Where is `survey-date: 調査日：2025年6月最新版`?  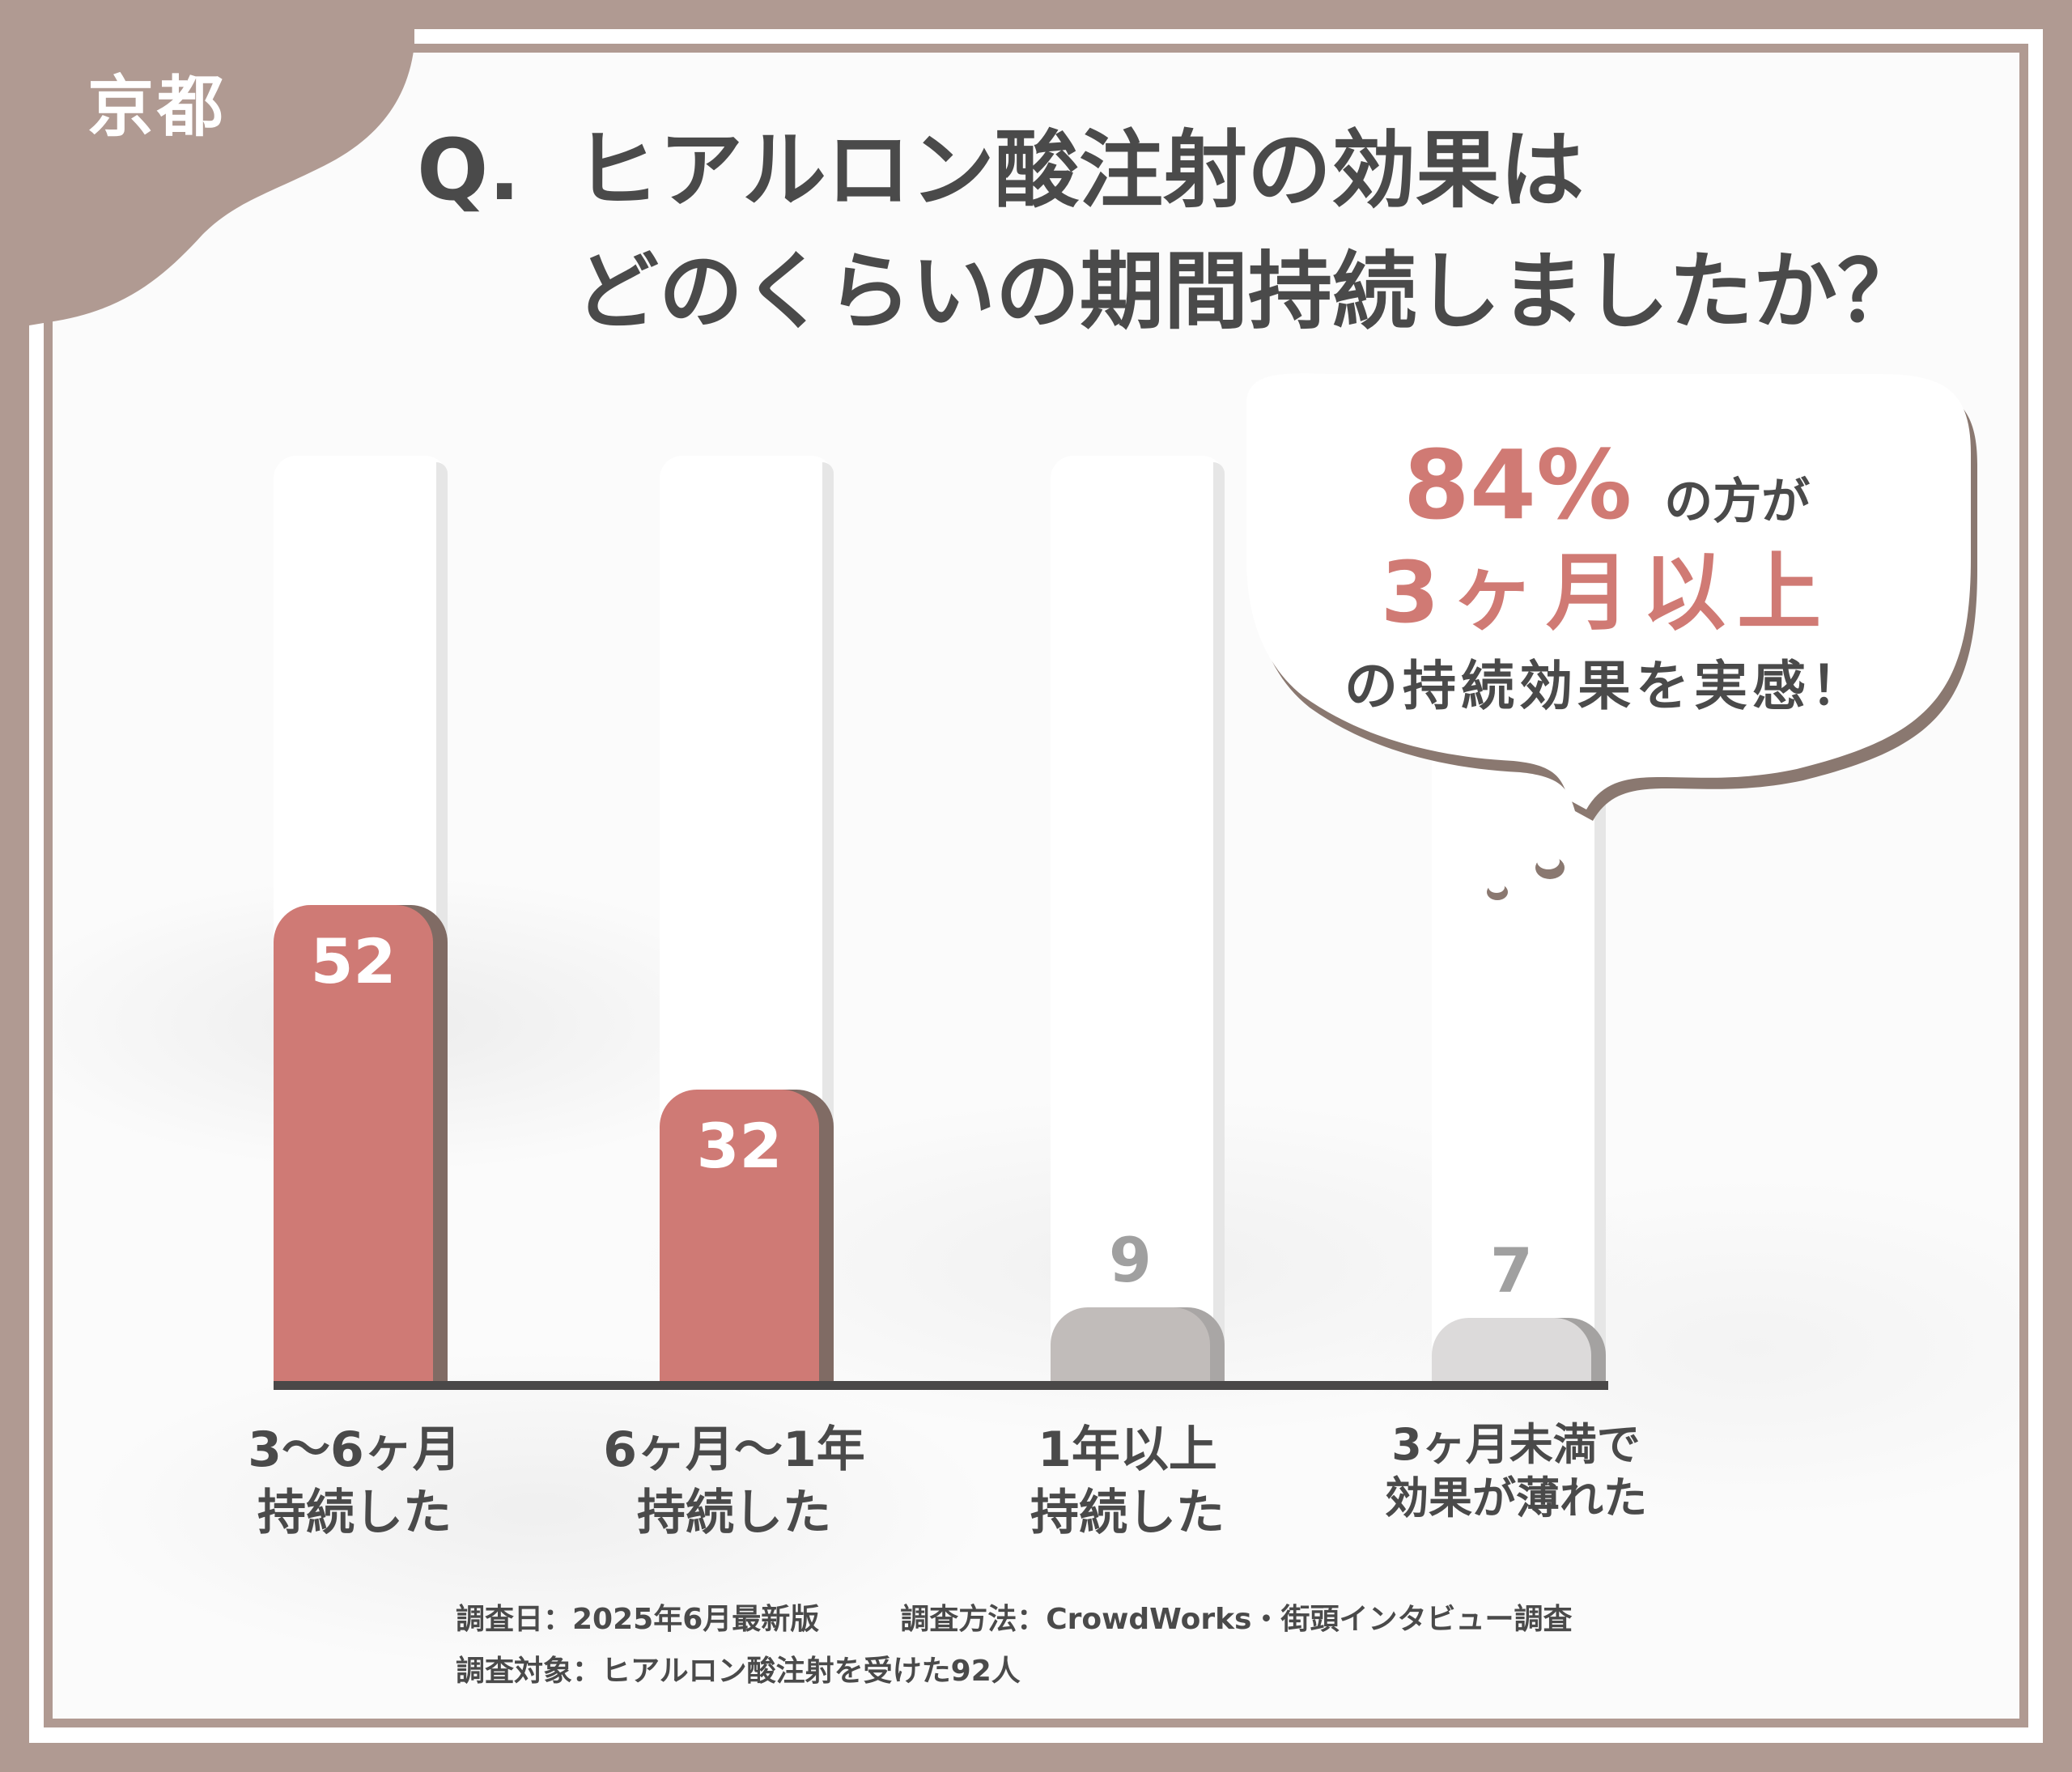 survey-date: 調査日：2025年6月最新版 is located at coordinates (638, 1620).